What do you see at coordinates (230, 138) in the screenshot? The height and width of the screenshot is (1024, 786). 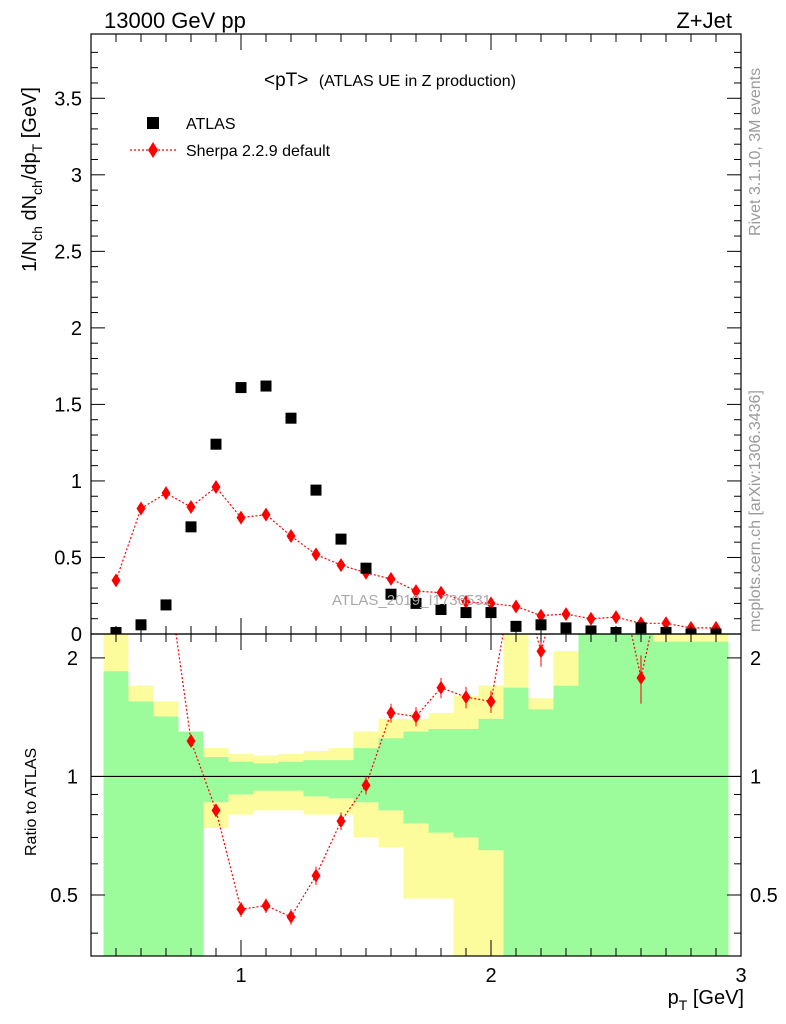 I see `legend: ATLAS Sherpa 2.2.9 default` at bounding box center [230, 138].